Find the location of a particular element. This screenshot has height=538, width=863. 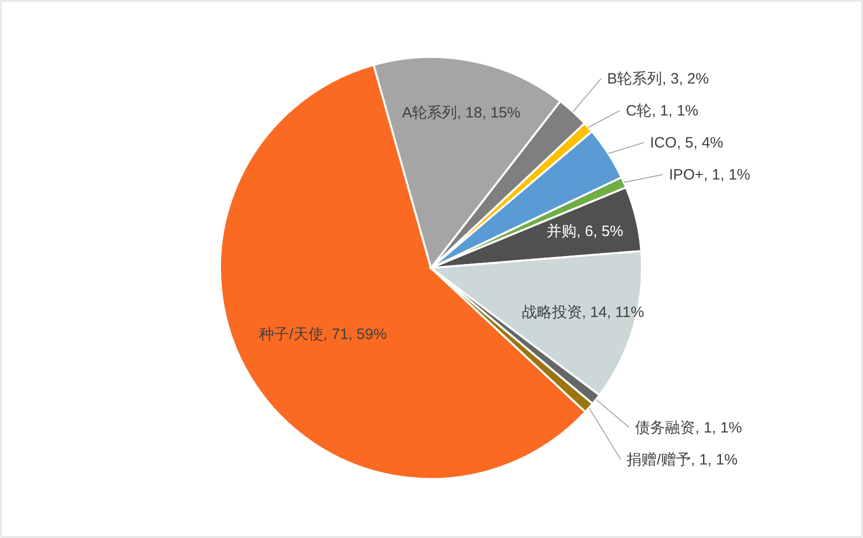

data-label: , 3, 2% is located at coordinates (685, 79).